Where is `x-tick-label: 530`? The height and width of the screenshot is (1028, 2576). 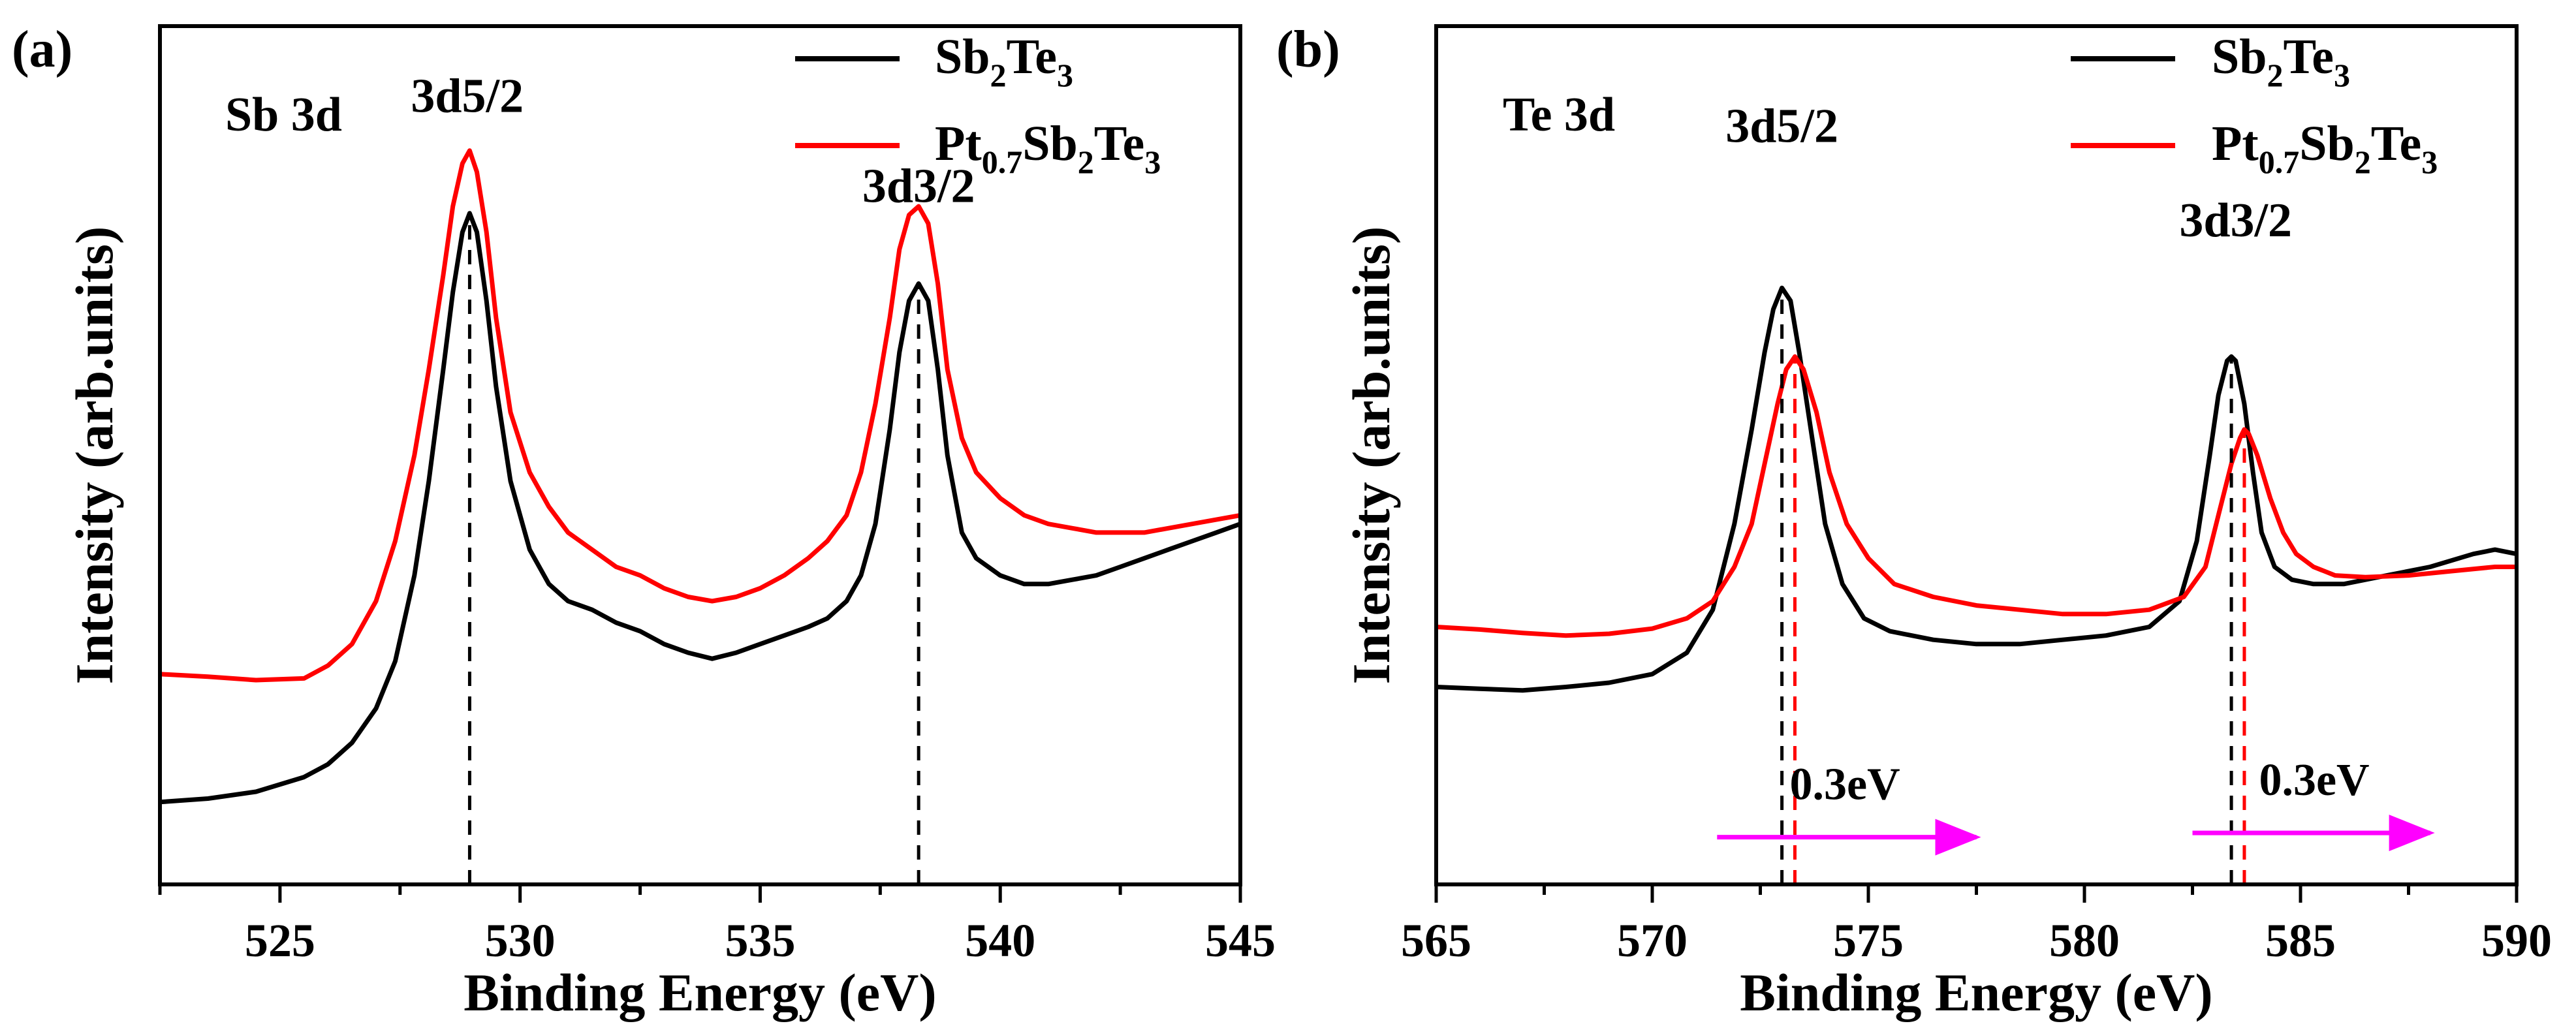
x-tick-label: 530 is located at coordinates (520, 940).